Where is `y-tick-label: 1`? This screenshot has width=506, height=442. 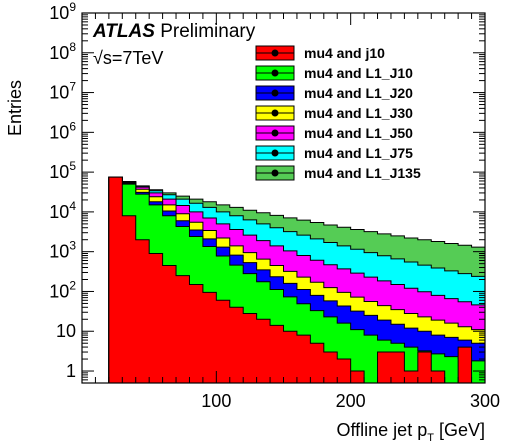
y-tick-label: 1 is located at coordinates (71, 371).